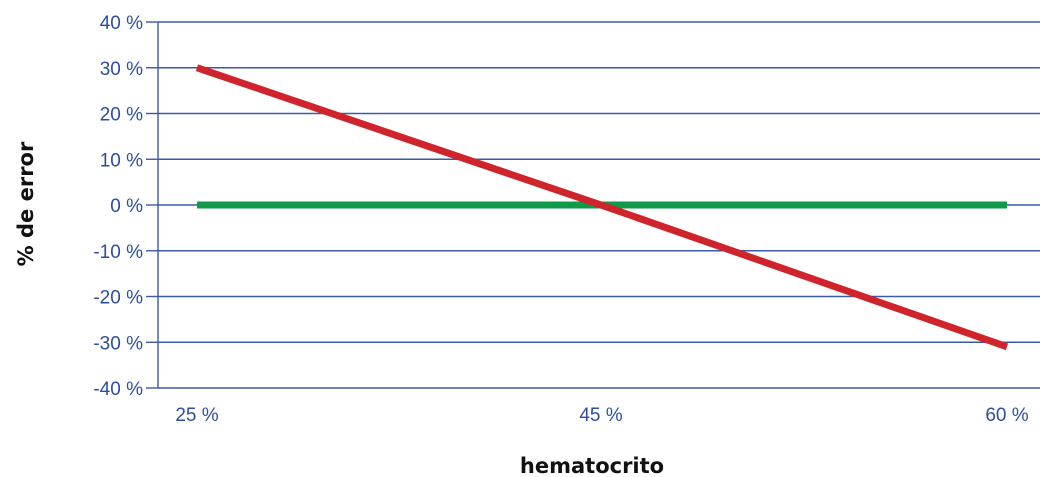 The height and width of the screenshot is (477, 1056). Describe the element at coordinates (118, 298) in the screenshot. I see `y-tick-label: -20 %` at that location.